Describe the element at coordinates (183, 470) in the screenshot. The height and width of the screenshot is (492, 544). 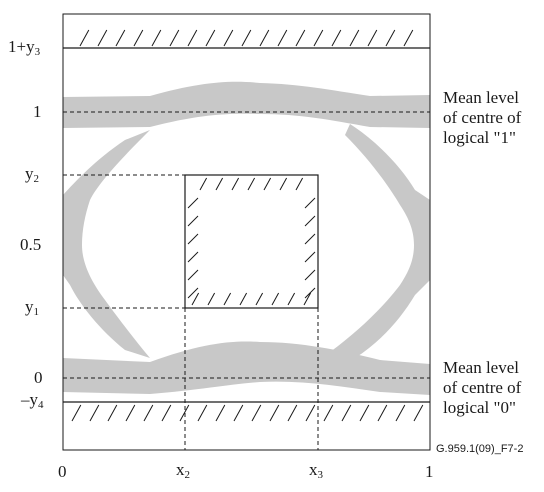
I see `x-label-x2: x2` at that location.